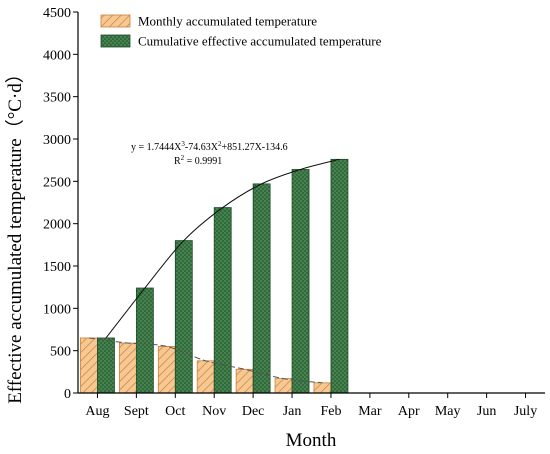 The width and height of the screenshot is (550, 454). What do you see at coordinates (214, 411) in the screenshot?
I see `x-tick-label: Nov` at bounding box center [214, 411].